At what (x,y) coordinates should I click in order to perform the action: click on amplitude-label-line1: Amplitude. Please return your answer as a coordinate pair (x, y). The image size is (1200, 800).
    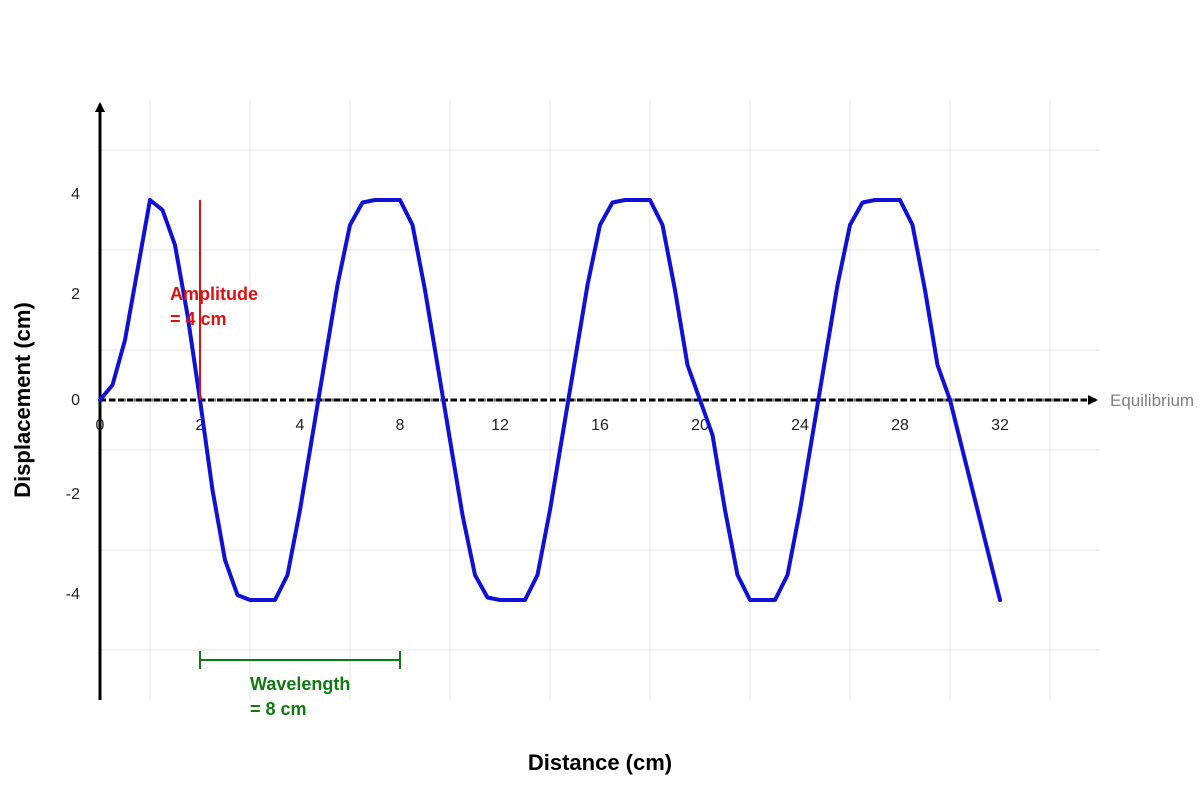
    Looking at the image, I should click on (214, 294).